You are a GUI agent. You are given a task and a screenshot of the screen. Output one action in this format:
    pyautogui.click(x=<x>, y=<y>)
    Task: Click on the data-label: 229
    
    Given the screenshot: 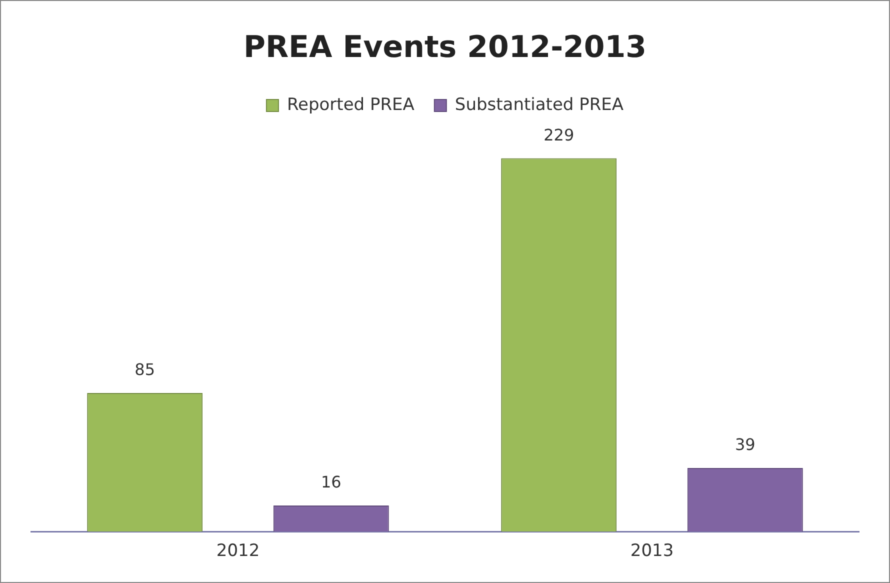 What is the action you would take?
    pyautogui.click(x=559, y=134)
    